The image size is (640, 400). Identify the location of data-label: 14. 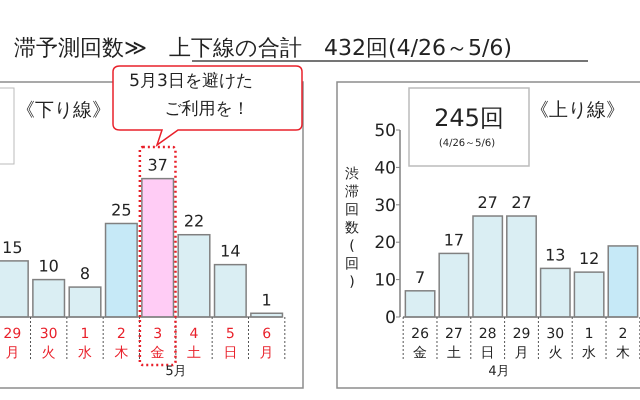
(230, 251).